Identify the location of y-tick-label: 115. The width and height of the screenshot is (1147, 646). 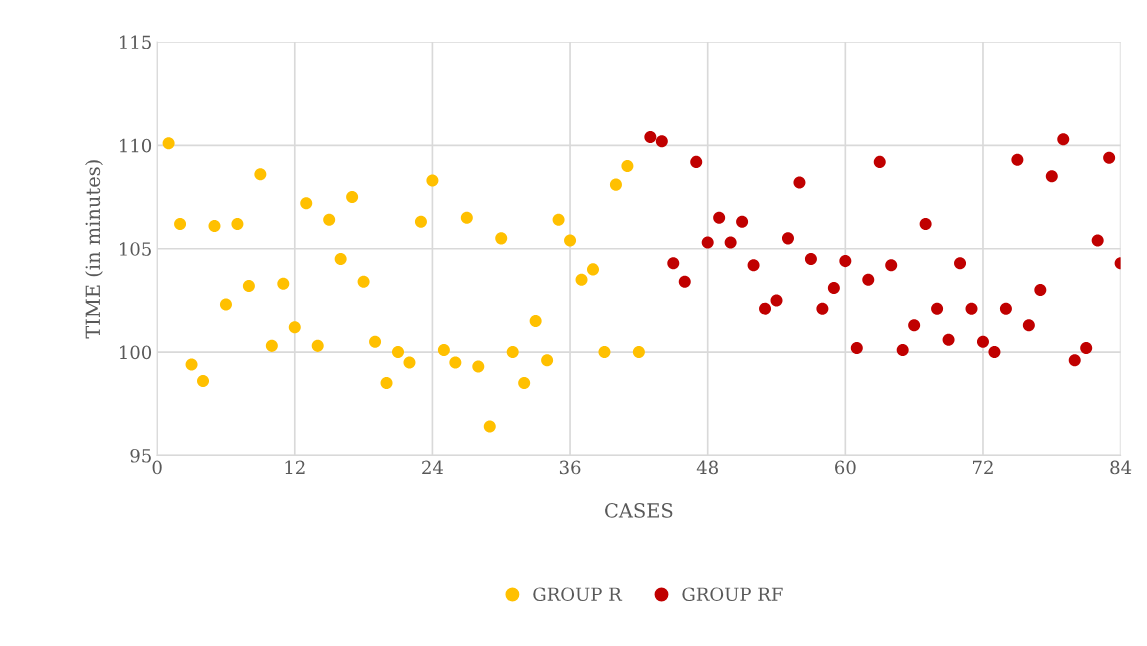
(135, 42).